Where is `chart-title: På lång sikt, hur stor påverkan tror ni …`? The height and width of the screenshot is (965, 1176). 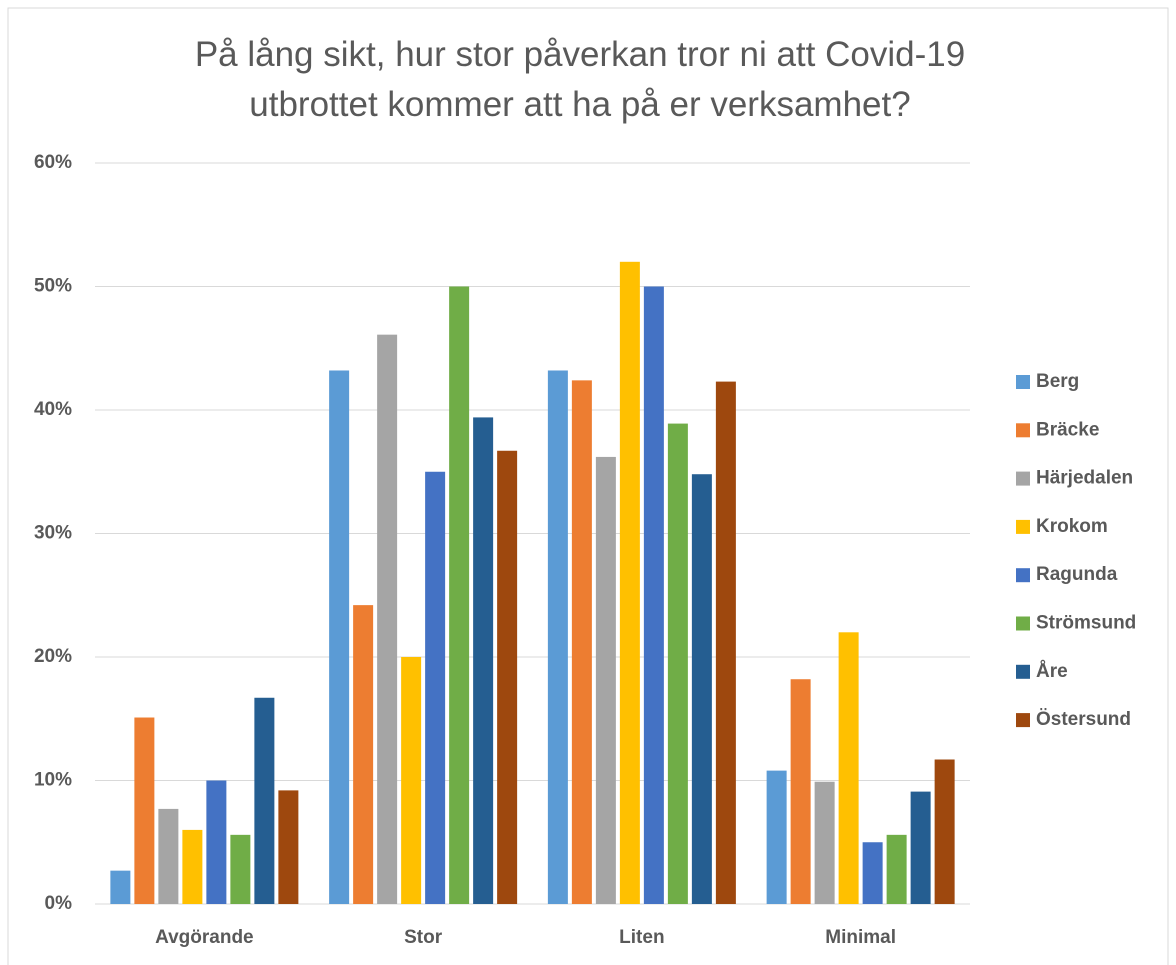
chart-title: På lång sikt, hur stor påverkan tror ni … is located at coordinates (580, 79).